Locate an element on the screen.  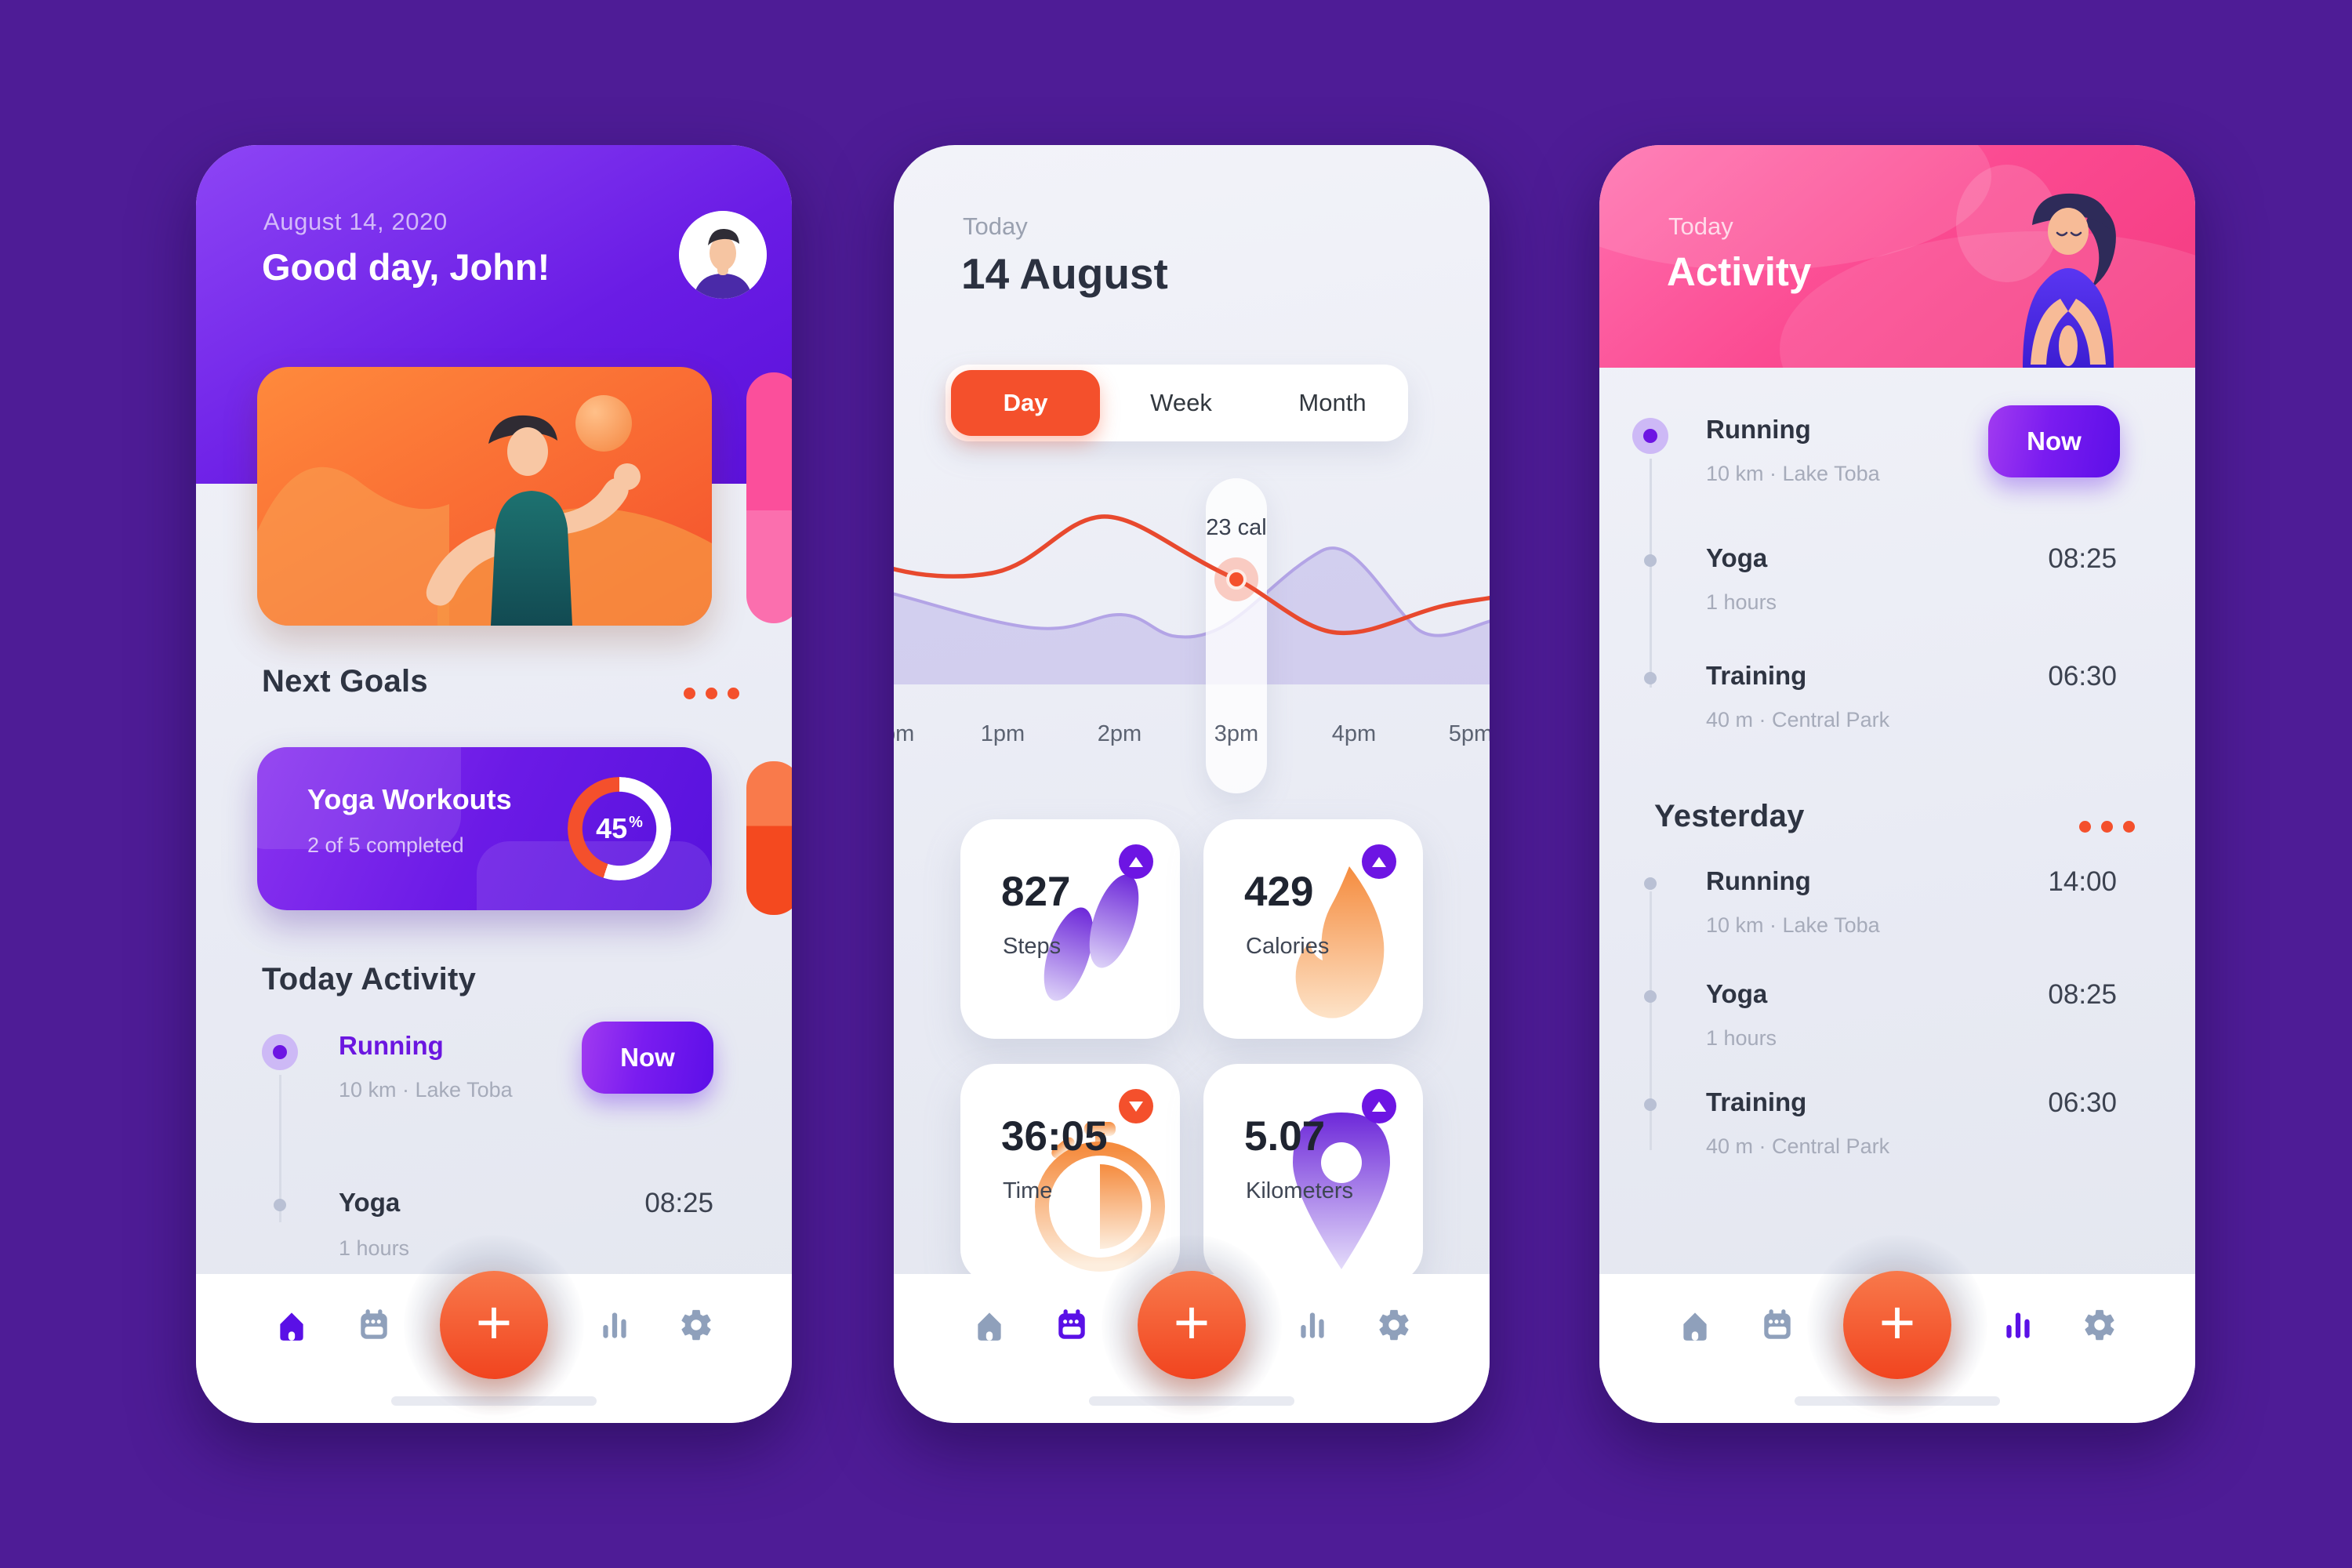
goal-card-yoga-workouts: Yoga Workouts 2 of 5 completed 45% is located at coordinates (484, 828).